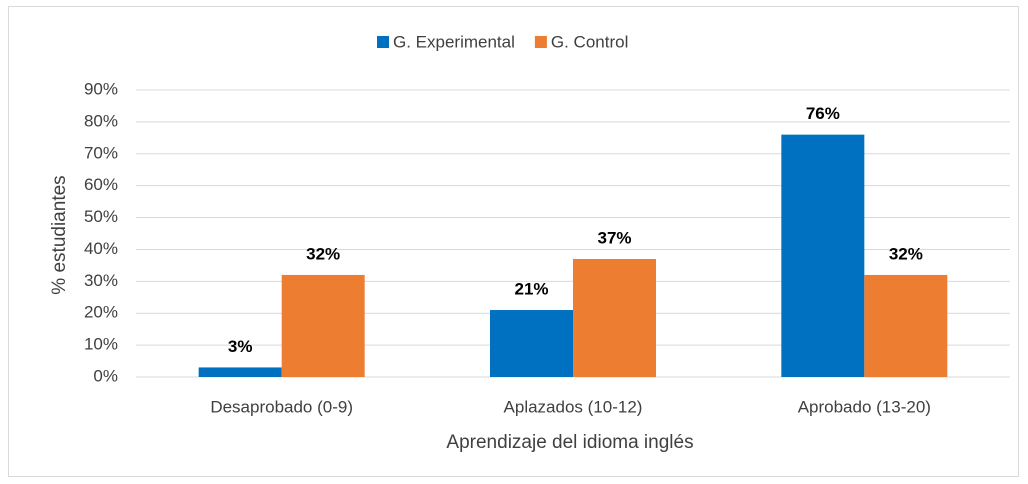  I want to click on y-tick-label: 50%, so click(101, 216).